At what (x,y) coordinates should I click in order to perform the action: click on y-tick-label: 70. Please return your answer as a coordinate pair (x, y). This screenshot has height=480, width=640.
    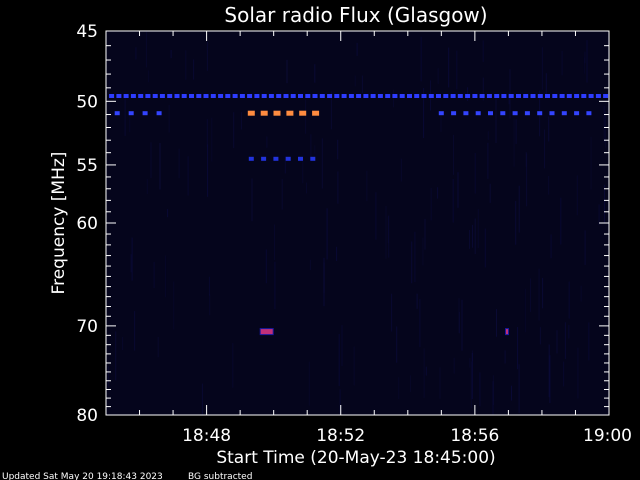
    Looking at the image, I should click on (87, 327).